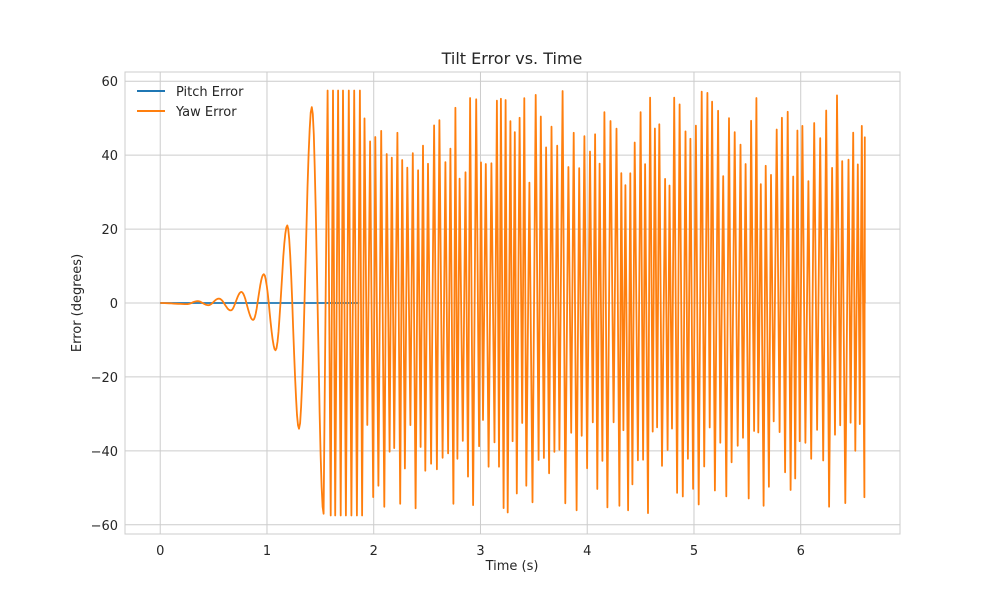 The image size is (1000, 600). I want to click on y-tick-label: −40, so click(104, 452).